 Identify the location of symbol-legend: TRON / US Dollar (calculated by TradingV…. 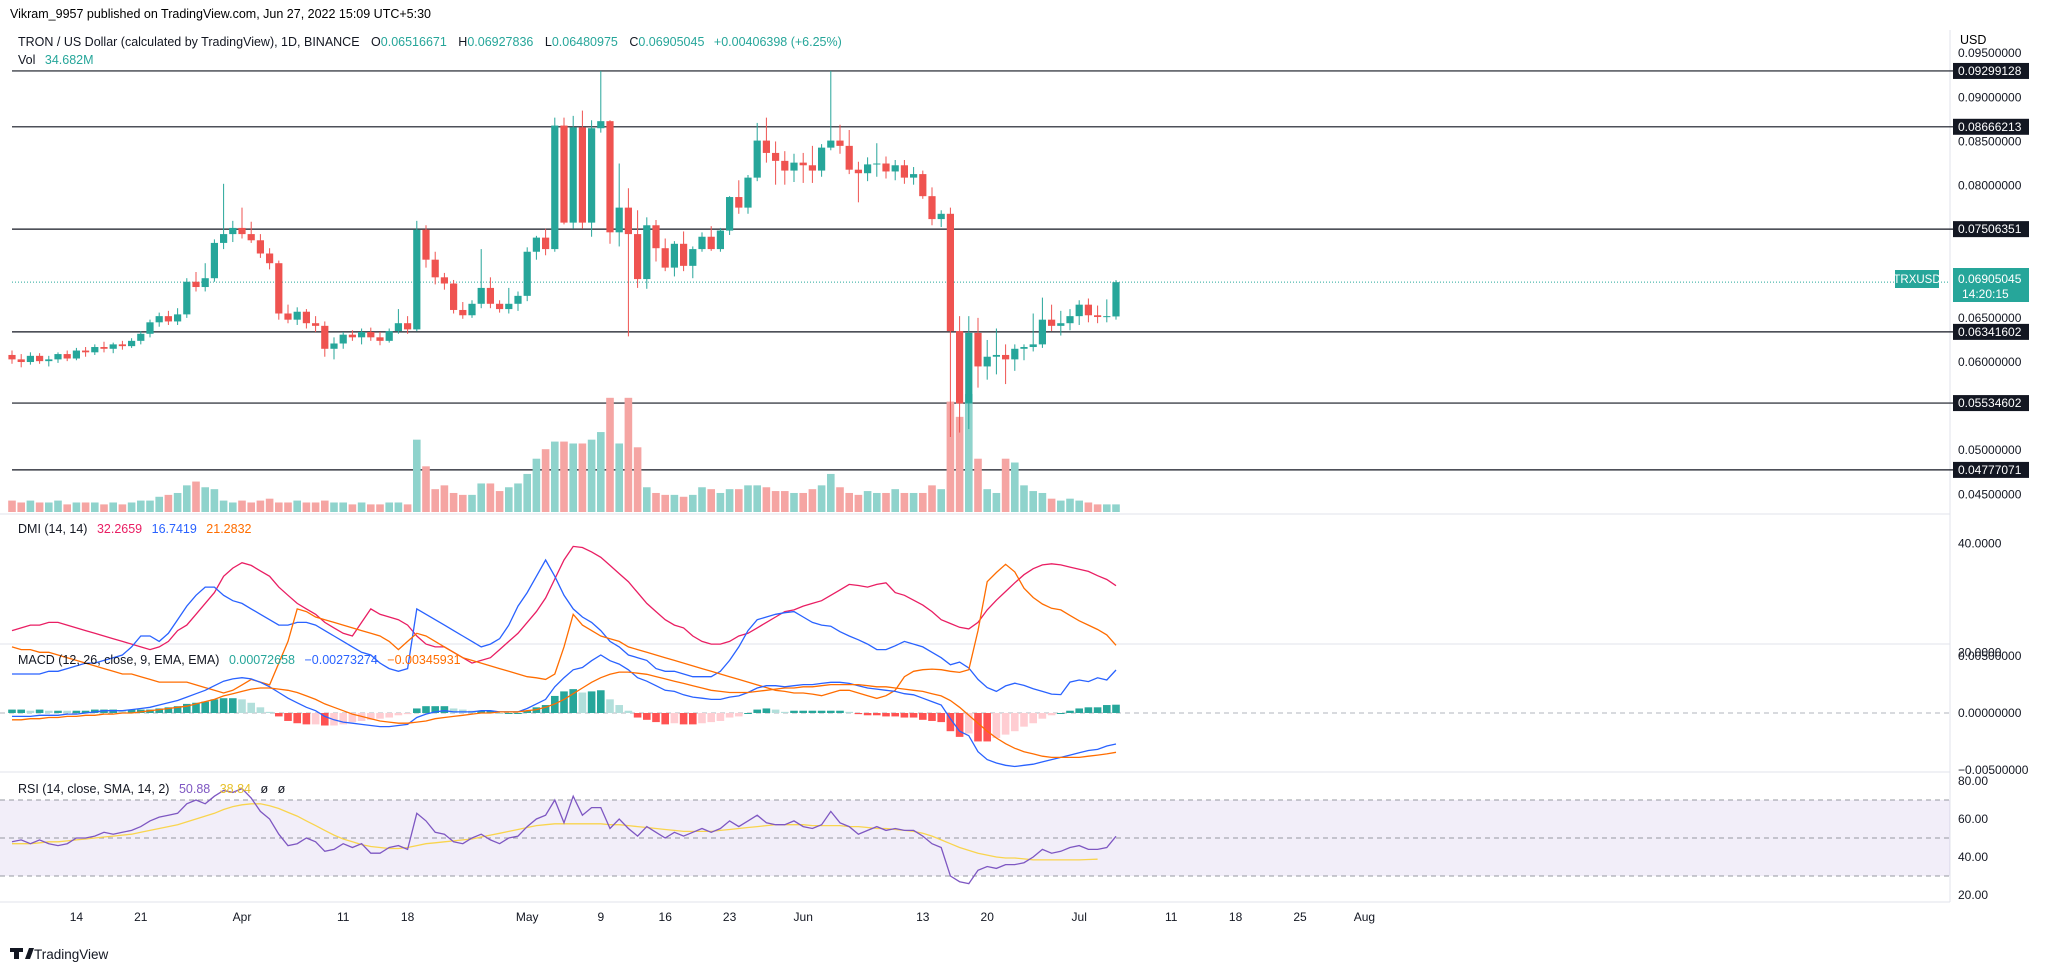
(430, 42).